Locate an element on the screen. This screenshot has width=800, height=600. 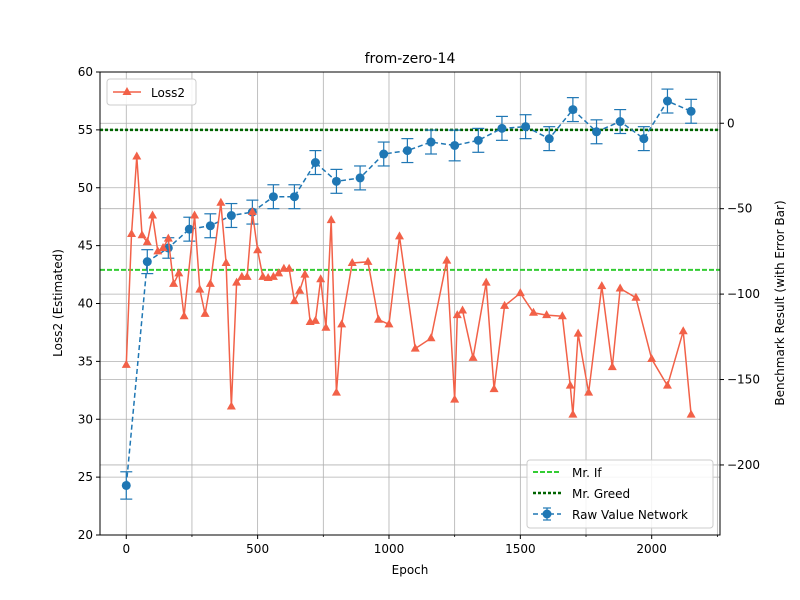
x-tick-label: 0 is located at coordinates (126, 549).